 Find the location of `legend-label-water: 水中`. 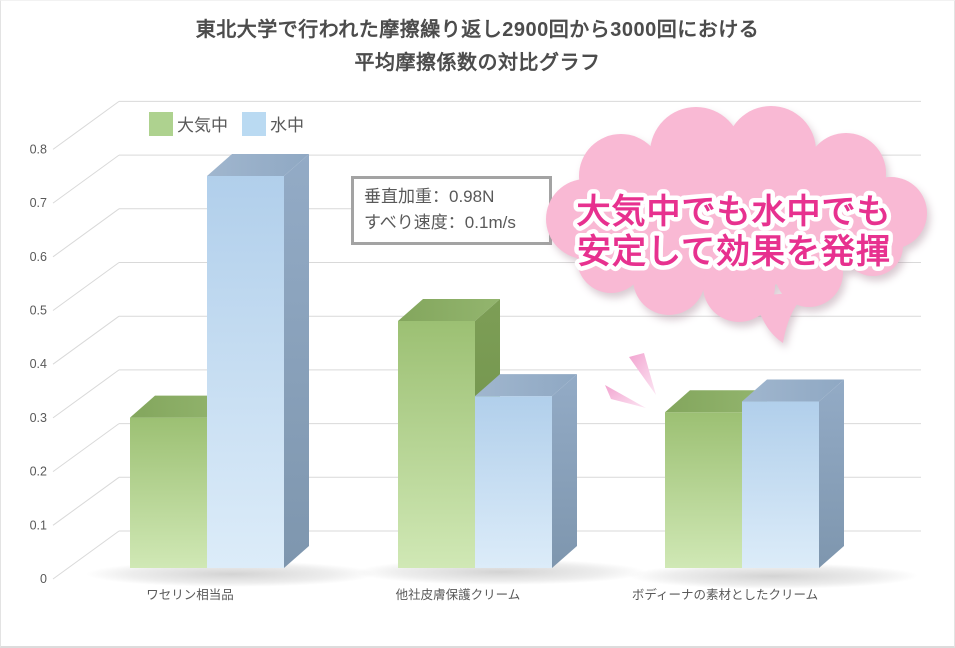

legend-label-water: 水中 is located at coordinates (287, 125).